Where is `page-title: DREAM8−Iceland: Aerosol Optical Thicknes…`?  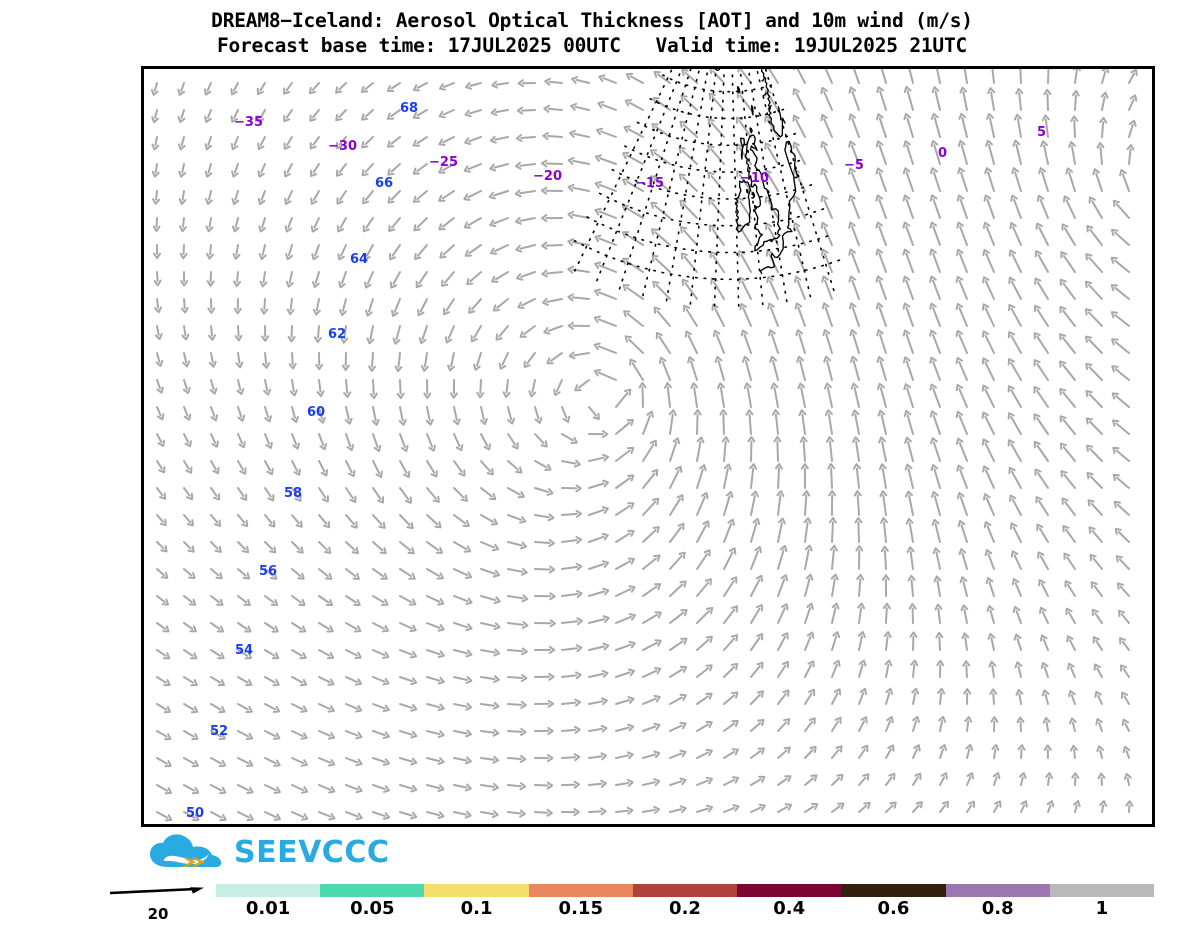
page-title: DREAM8−Iceland: Aerosol Optical Thicknes… is located at coordinates (592, 20).